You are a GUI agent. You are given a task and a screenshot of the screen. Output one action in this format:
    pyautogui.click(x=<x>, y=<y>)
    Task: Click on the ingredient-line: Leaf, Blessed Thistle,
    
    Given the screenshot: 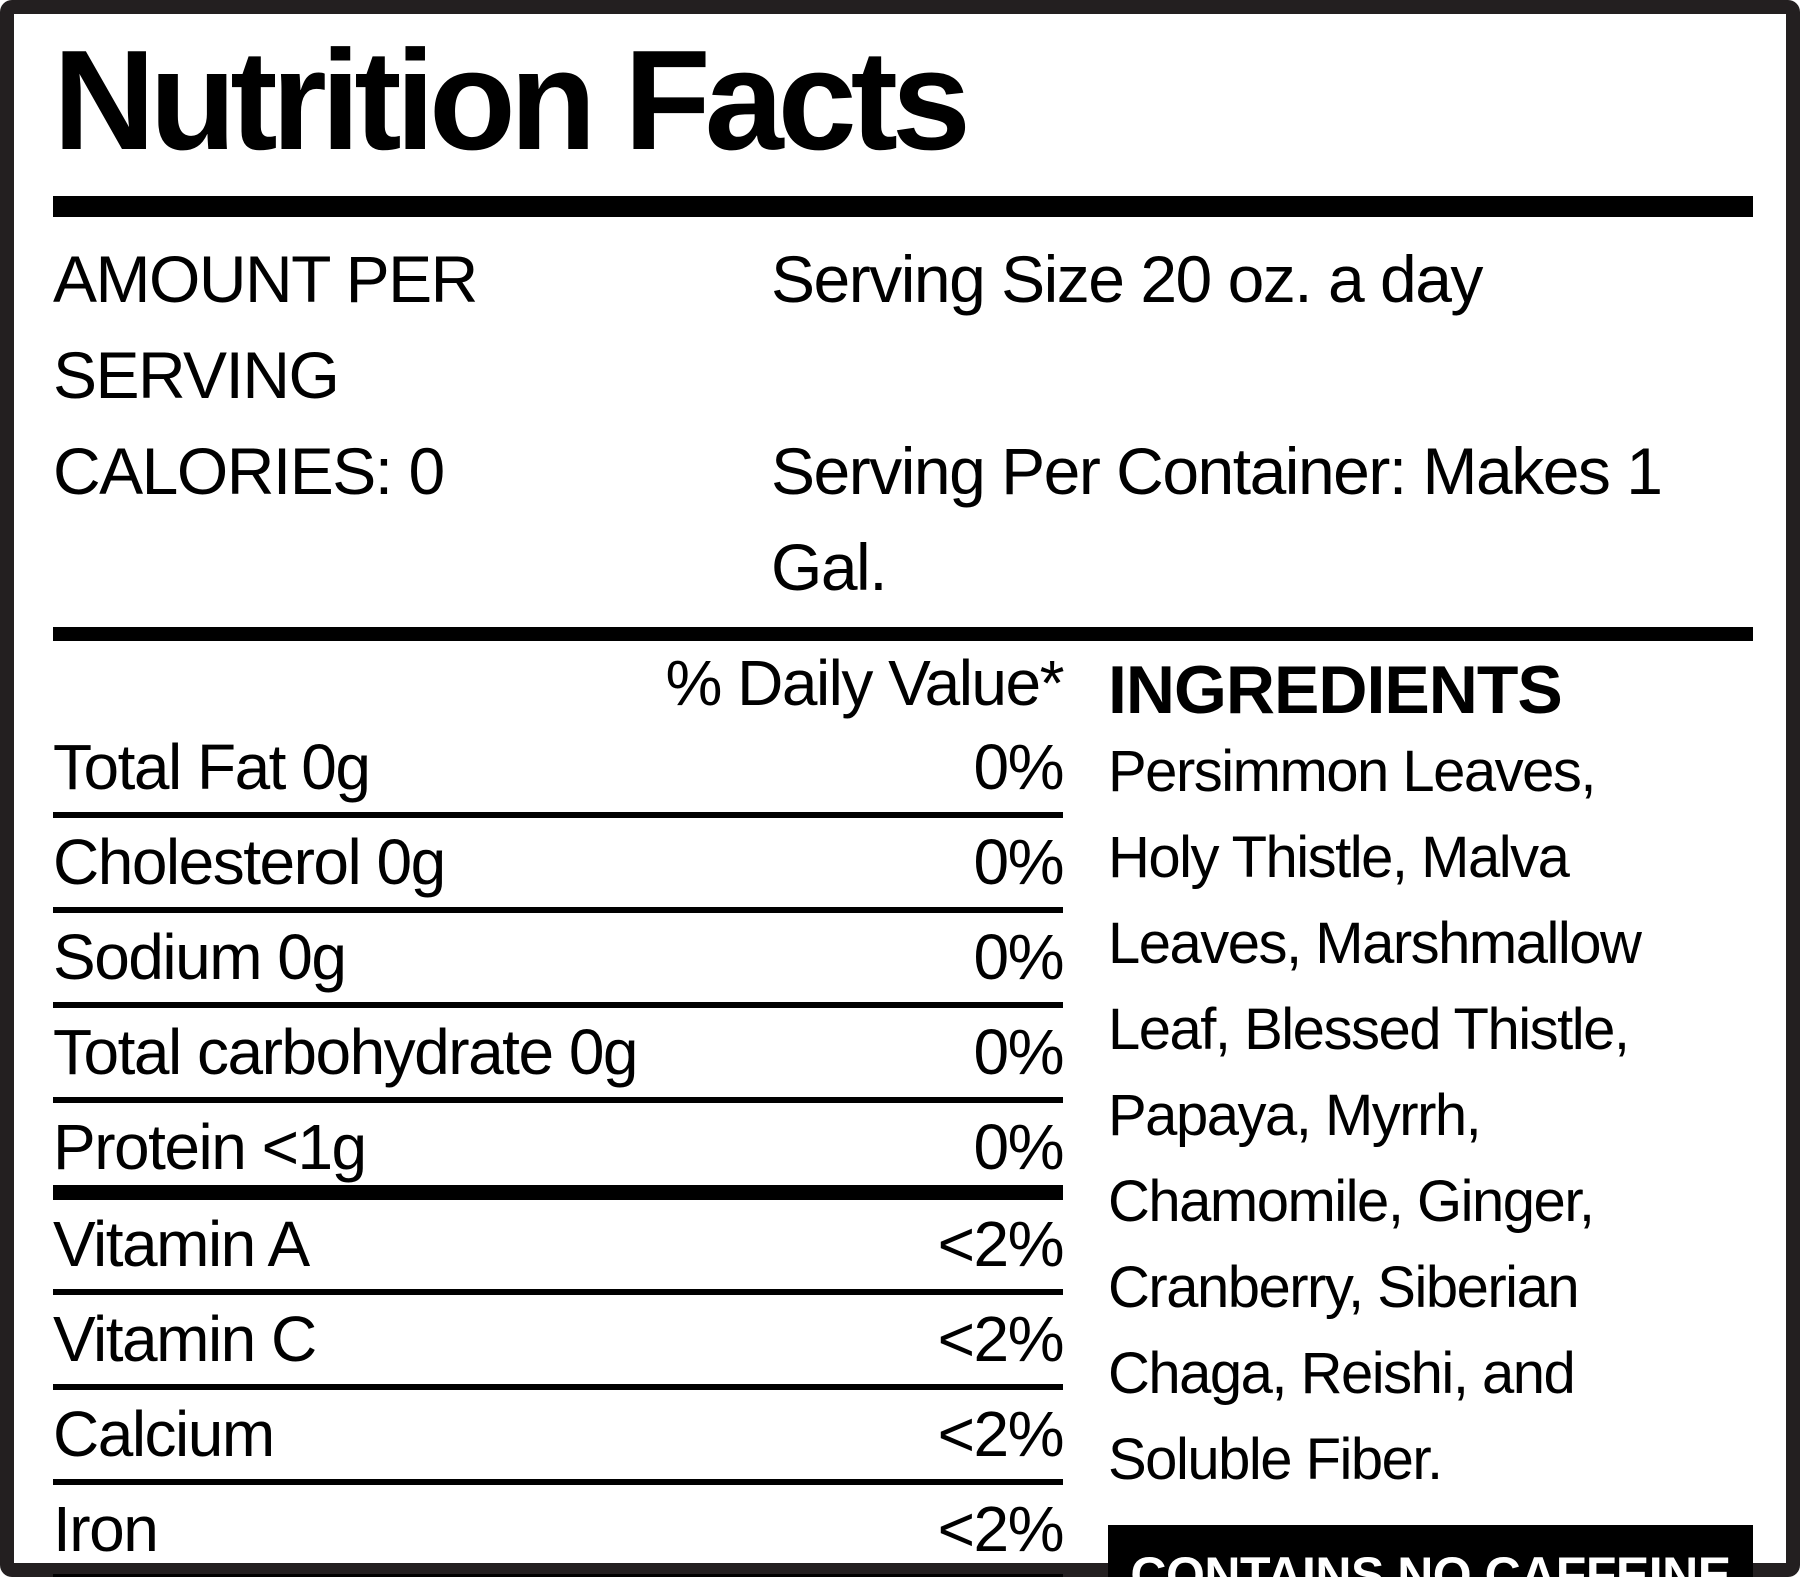 What is the action you would take?
    pyautogui.click(x=1369, y=1029)
    